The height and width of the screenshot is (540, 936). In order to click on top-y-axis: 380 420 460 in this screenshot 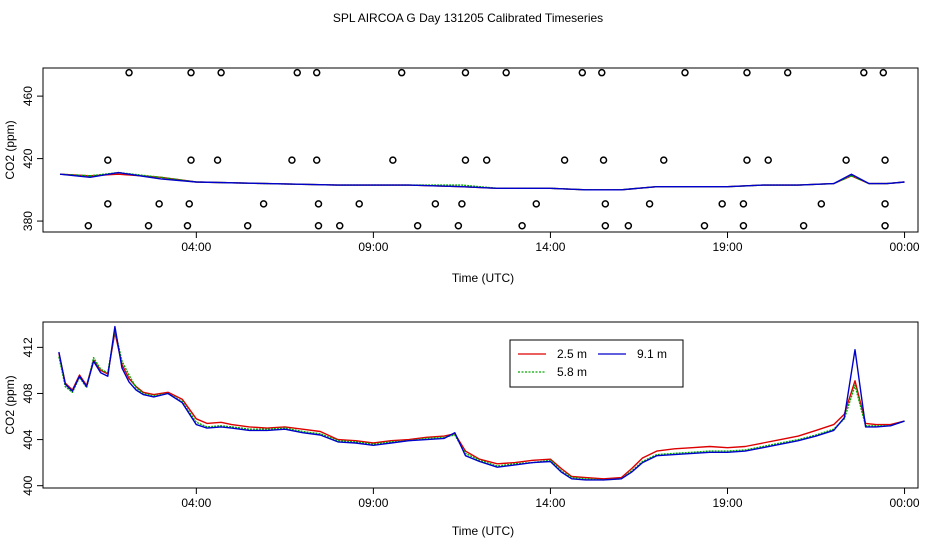, I will do `click(32, 158)`.